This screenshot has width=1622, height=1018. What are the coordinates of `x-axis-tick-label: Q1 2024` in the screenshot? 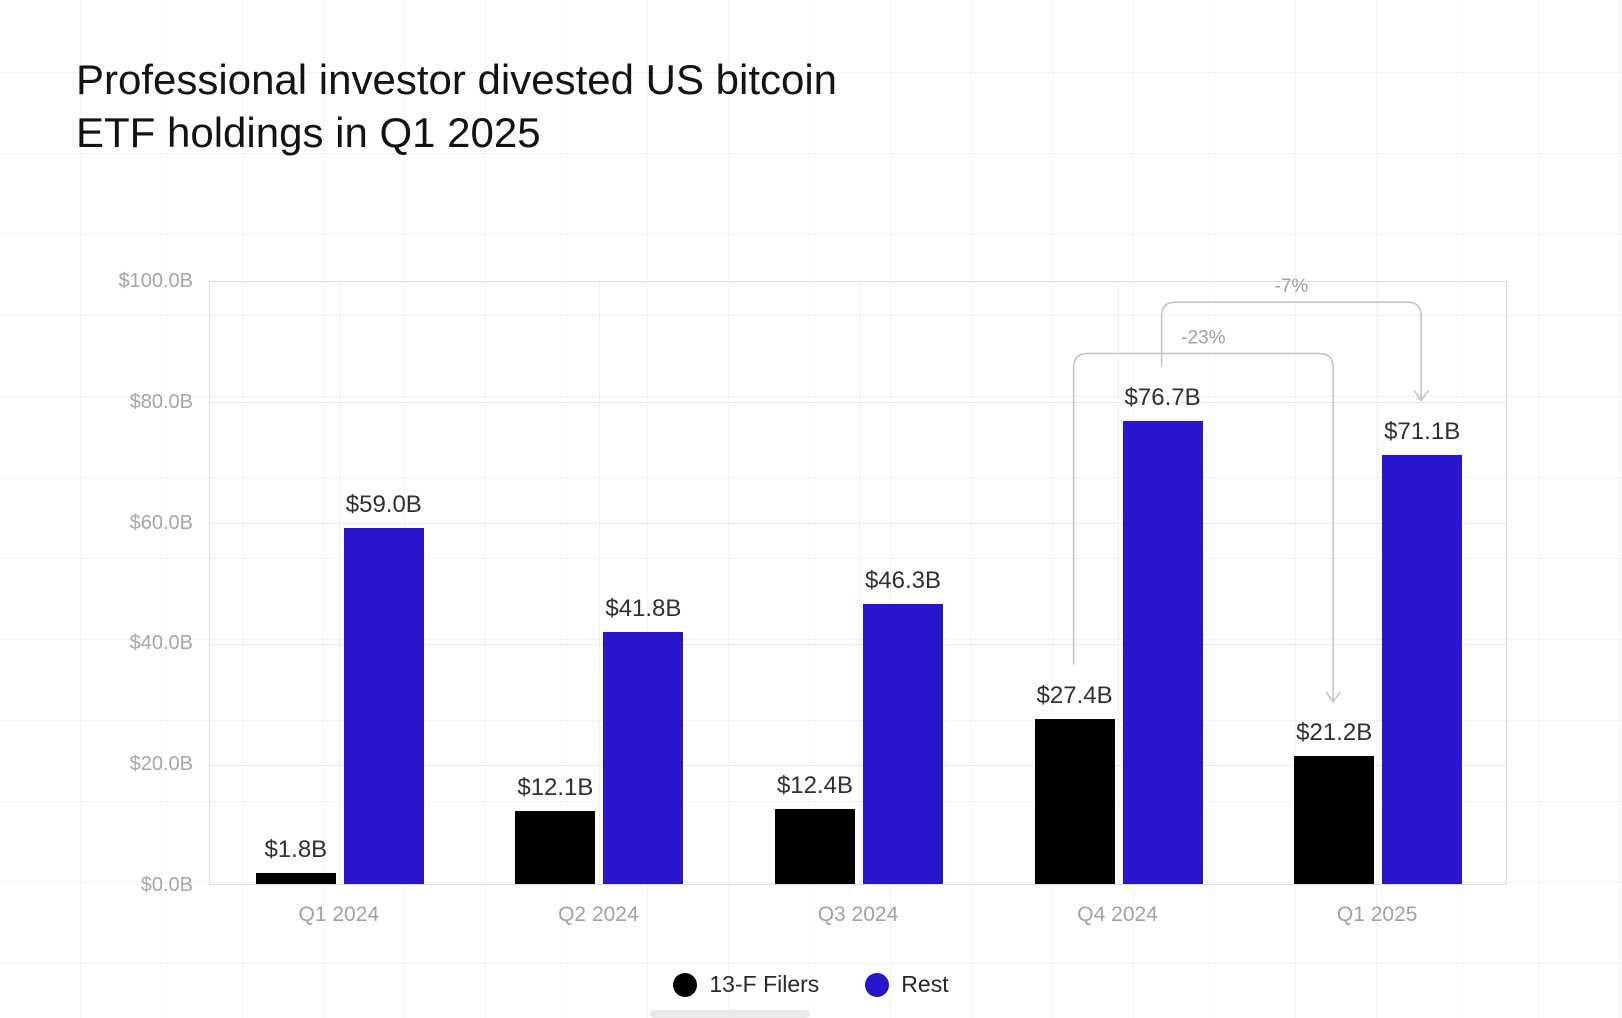 It's located at (339, 914).